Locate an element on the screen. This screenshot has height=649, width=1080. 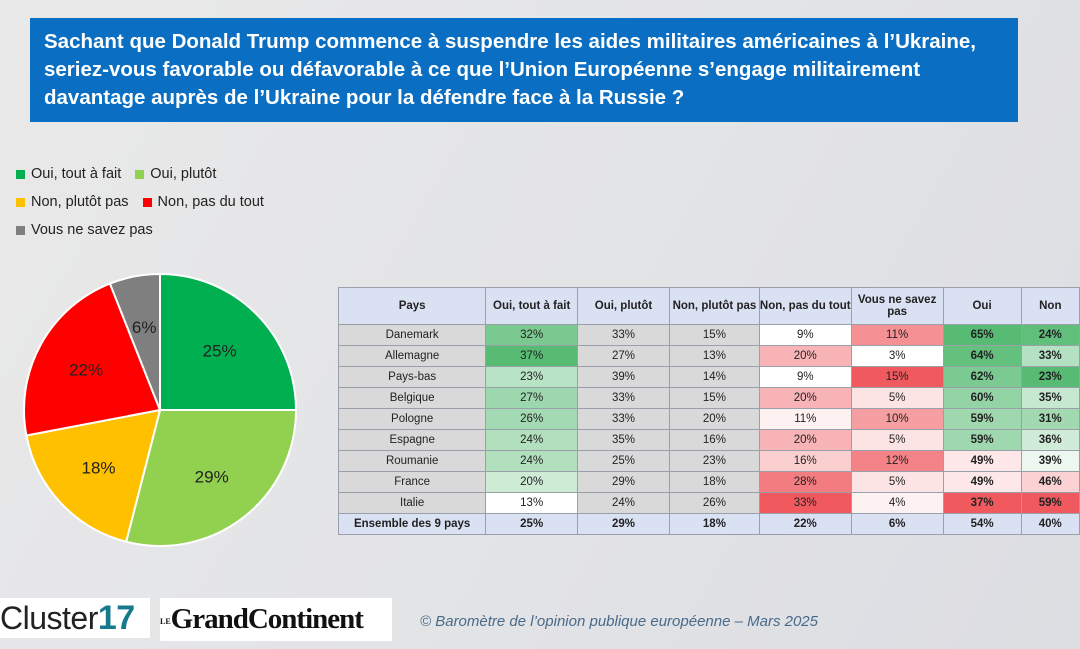
value-cell: 28% is located at coordinates (805, 482).